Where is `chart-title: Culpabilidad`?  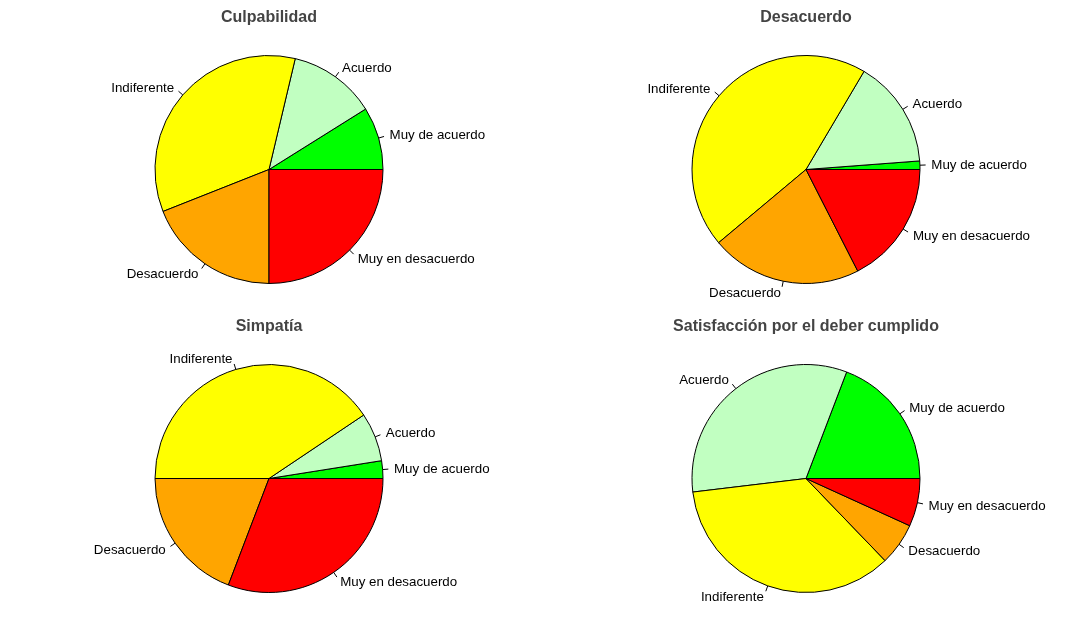 chart-title: Culpabilidad is located at coordinates (269, 16).